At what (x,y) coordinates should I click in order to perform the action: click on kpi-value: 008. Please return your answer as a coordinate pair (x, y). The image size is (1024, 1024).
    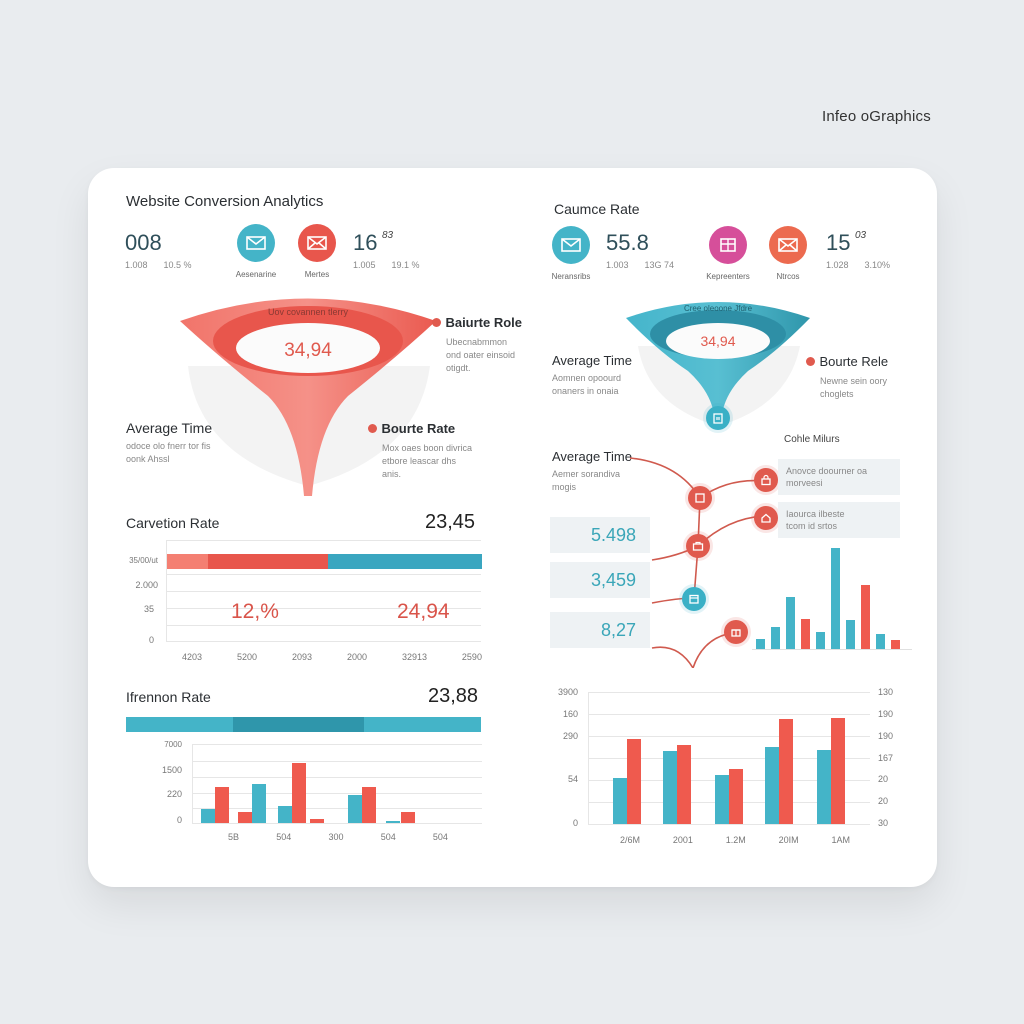
    Looking at the image, I should click on (143, 242).